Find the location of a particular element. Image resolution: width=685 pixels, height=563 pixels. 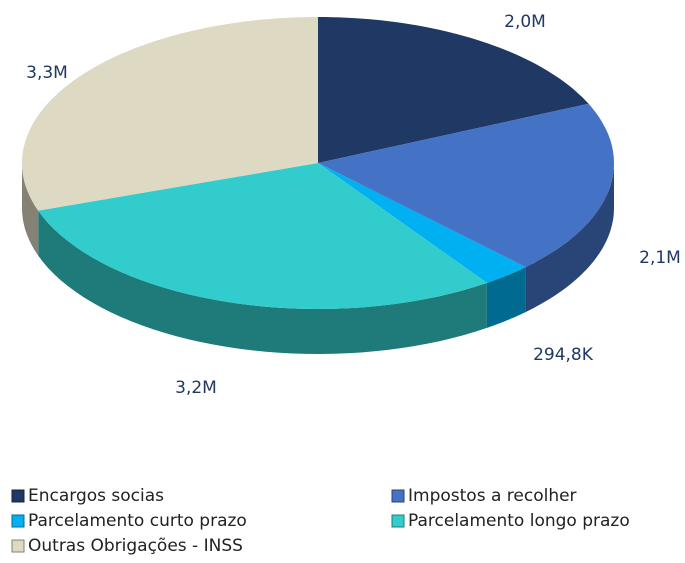

legend-label: Parcelamento curto prazo is located at coordinates (137, 521).